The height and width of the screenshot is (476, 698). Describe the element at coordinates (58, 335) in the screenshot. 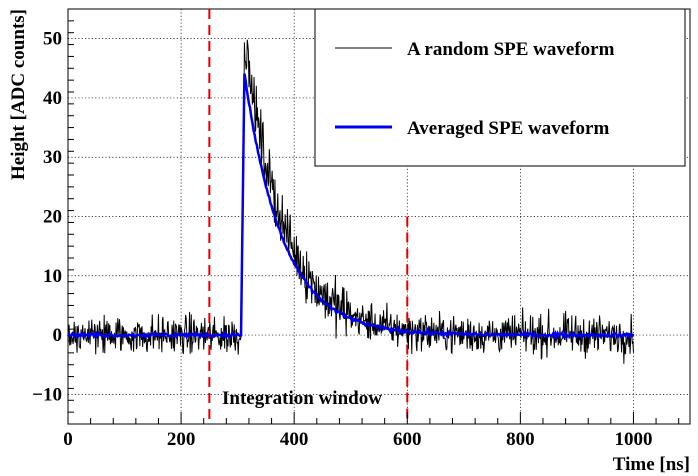

I see `y-tick-label: 0` at that location.